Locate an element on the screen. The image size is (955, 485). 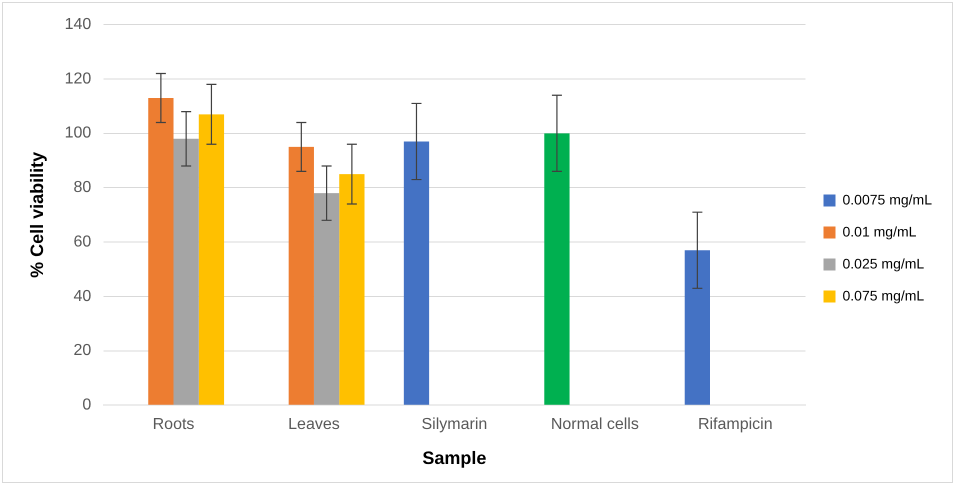
x-tick-label: Roots is located at coordinates (173, 425).